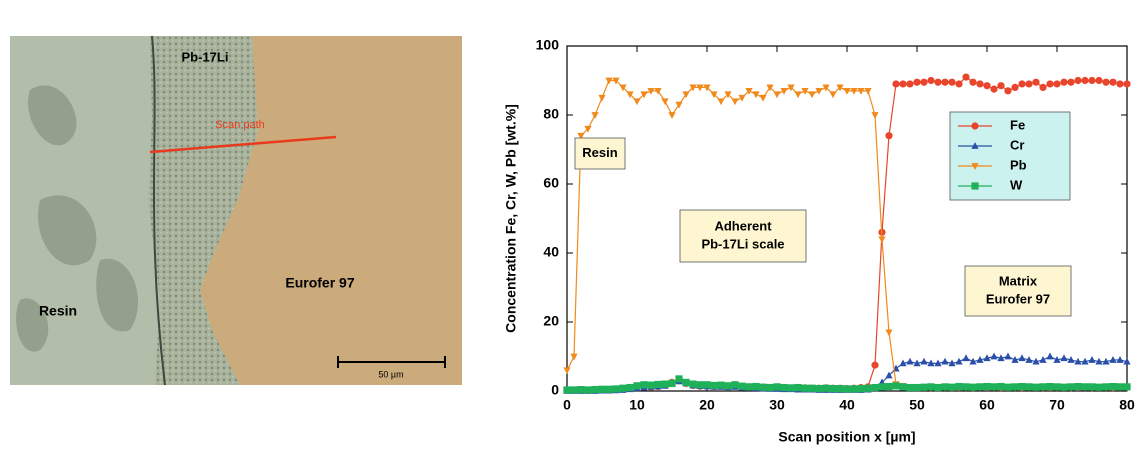  Describe the element at coordinates (158, 210) in the screenshot. I see `crack` at that location.